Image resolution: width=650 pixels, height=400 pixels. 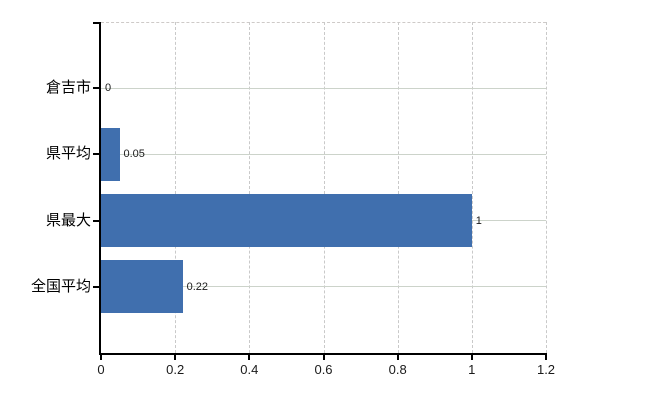 I want to click on x-tick-label: 0.6, so click(x=323, y=369).